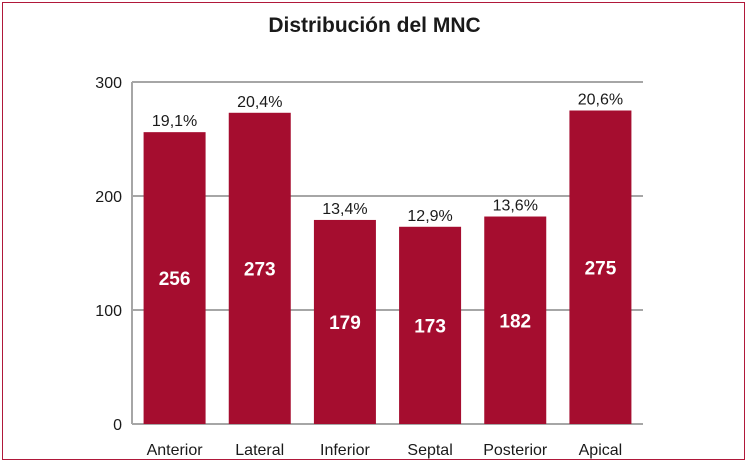 The width and height of the screenshot is (749, 464). I want to click on y-tick-label: 200, so click(108, 197).